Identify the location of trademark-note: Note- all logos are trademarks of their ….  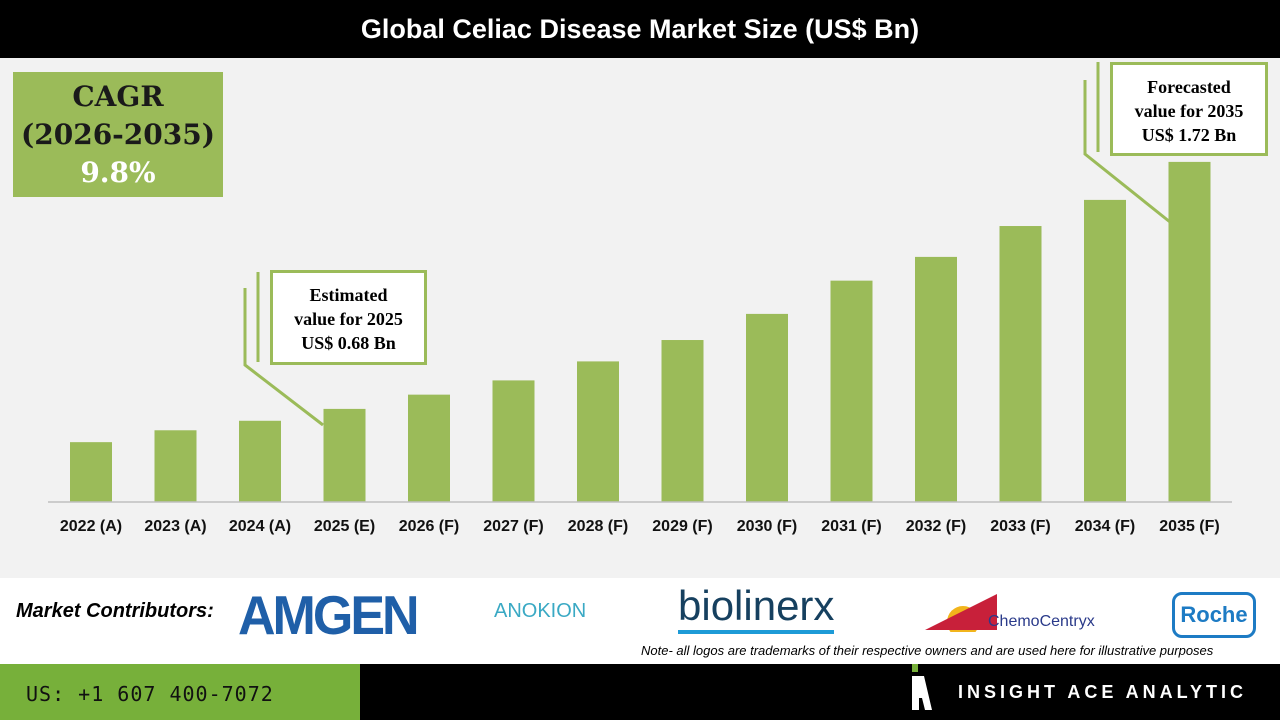
(927, 650).